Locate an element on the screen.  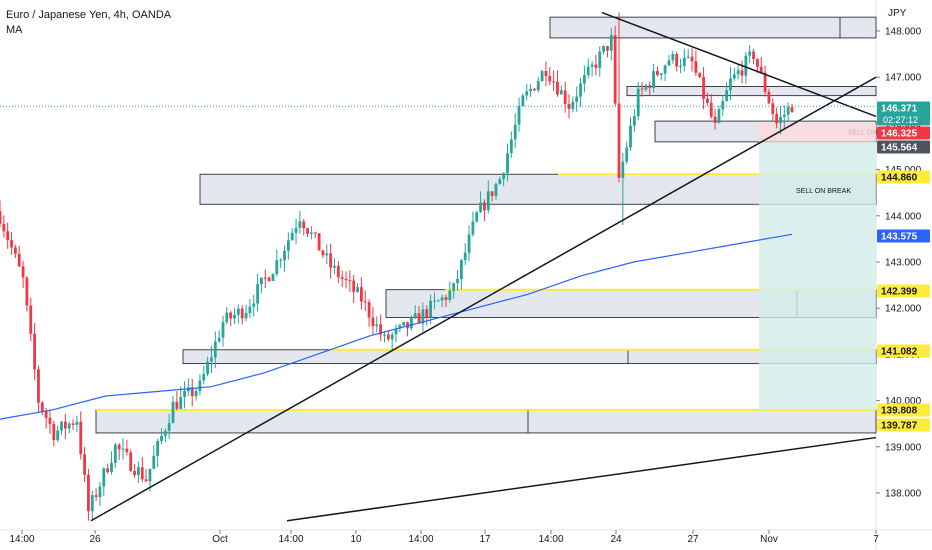
x-tick-label: 17 is located at coordinates (485, 539).